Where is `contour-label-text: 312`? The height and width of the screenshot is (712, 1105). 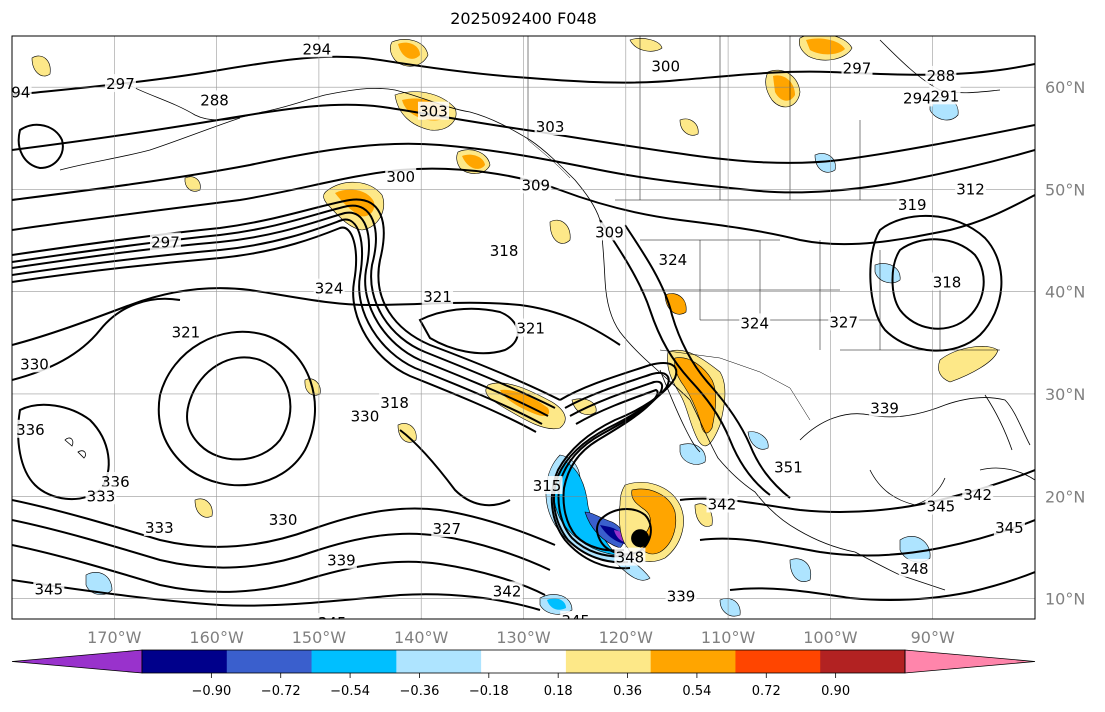 contour-label-text: 312 is located at coordinates (970, 189).